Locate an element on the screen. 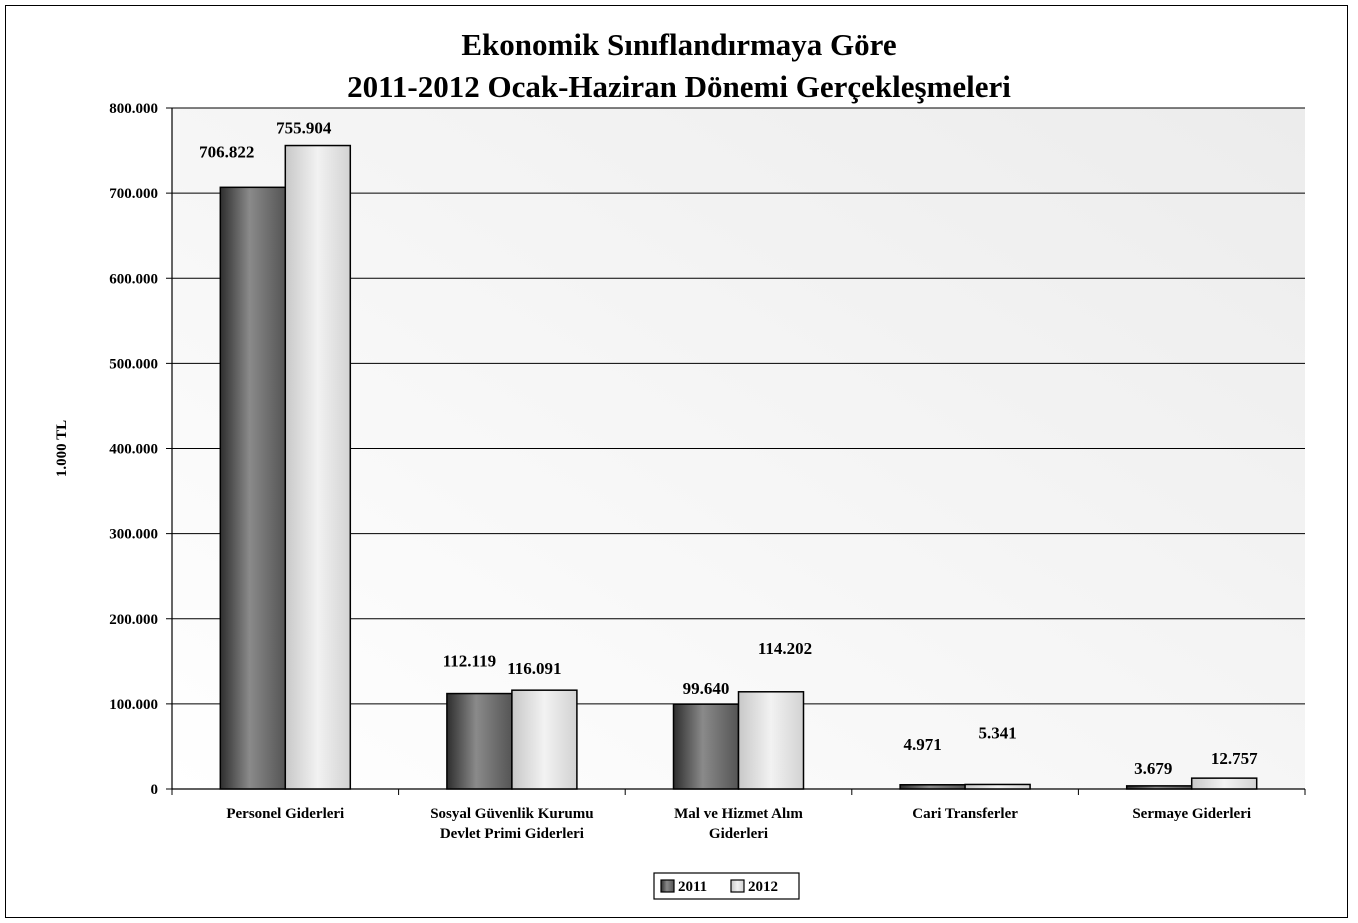 This screenshot has height=923, width=1358. data-label: 116.091 is located at coordinates (534, 668).